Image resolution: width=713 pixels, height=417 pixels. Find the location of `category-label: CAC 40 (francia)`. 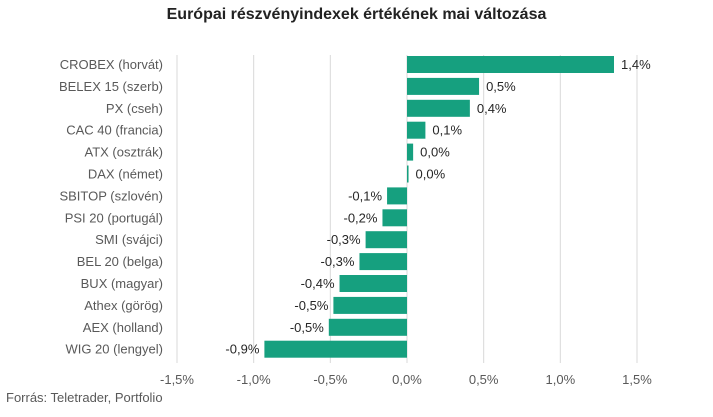

category-label: CAC 40 (francia) is located at coordinates (114, 130).